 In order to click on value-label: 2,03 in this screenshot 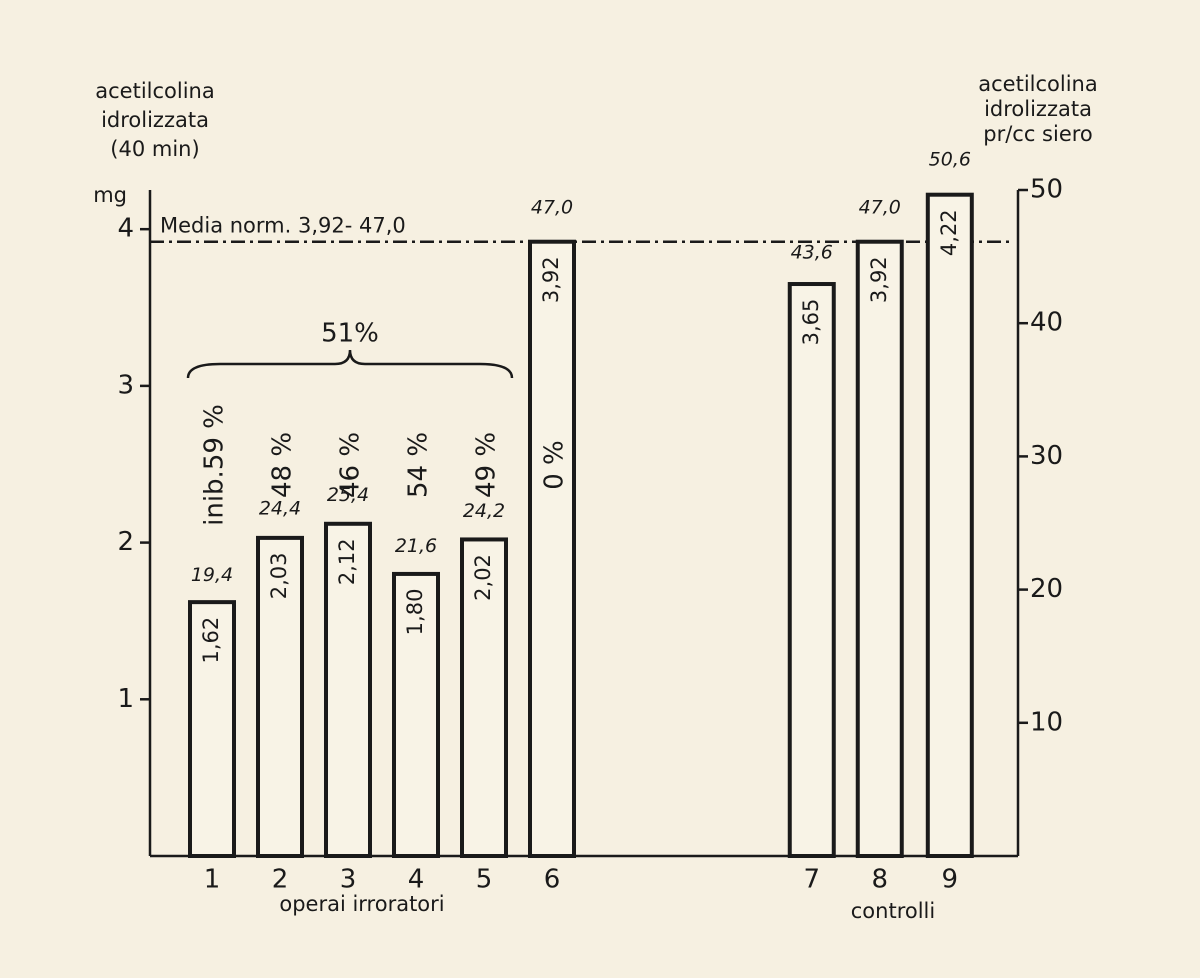, I will do `click(279, 576)`.